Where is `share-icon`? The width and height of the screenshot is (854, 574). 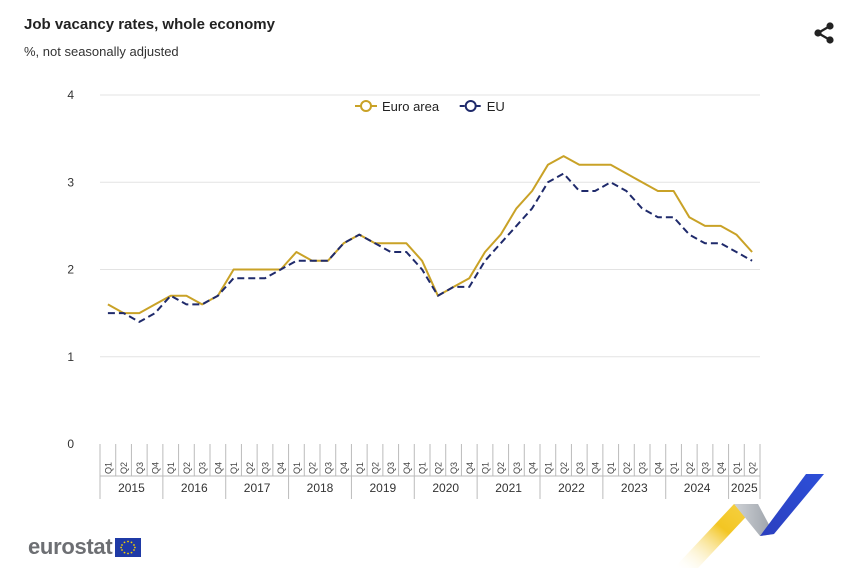
share-icon is located at coordinates (824, 33).